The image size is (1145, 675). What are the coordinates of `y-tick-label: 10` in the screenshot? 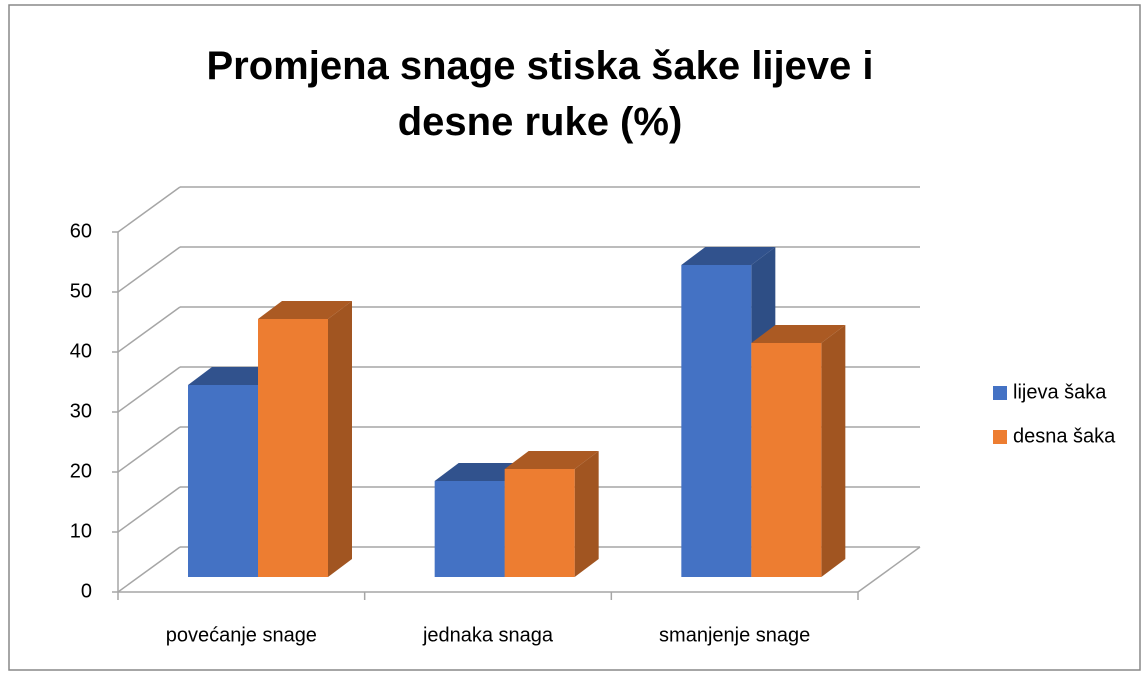 It's located at (81, 531).